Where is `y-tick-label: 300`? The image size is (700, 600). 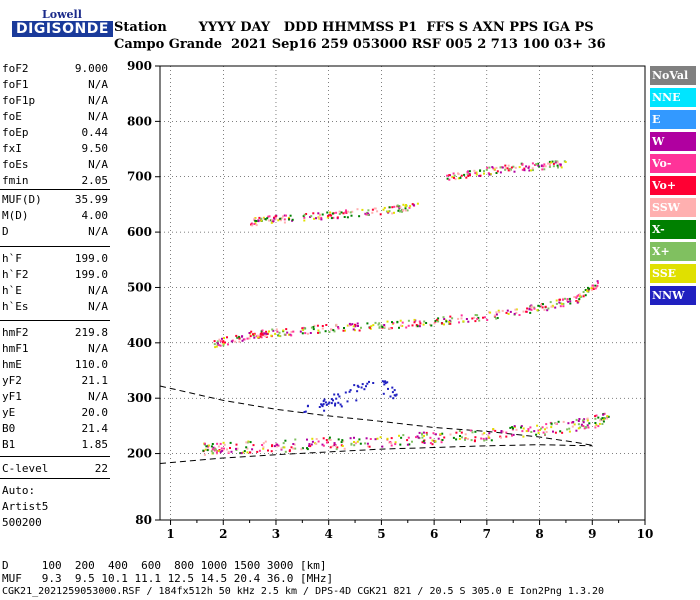
y-tick-label: 300 is located at coordinates (139, 398).